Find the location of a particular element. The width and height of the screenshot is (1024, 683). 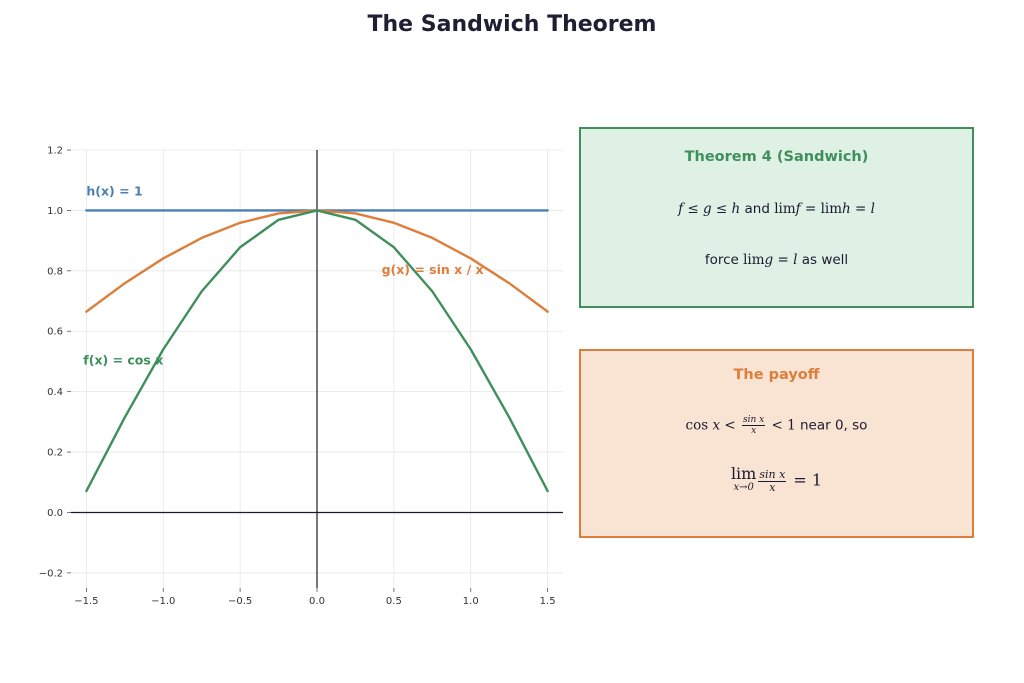

theorem-as-well: as well is located at coordinates (823, 260).